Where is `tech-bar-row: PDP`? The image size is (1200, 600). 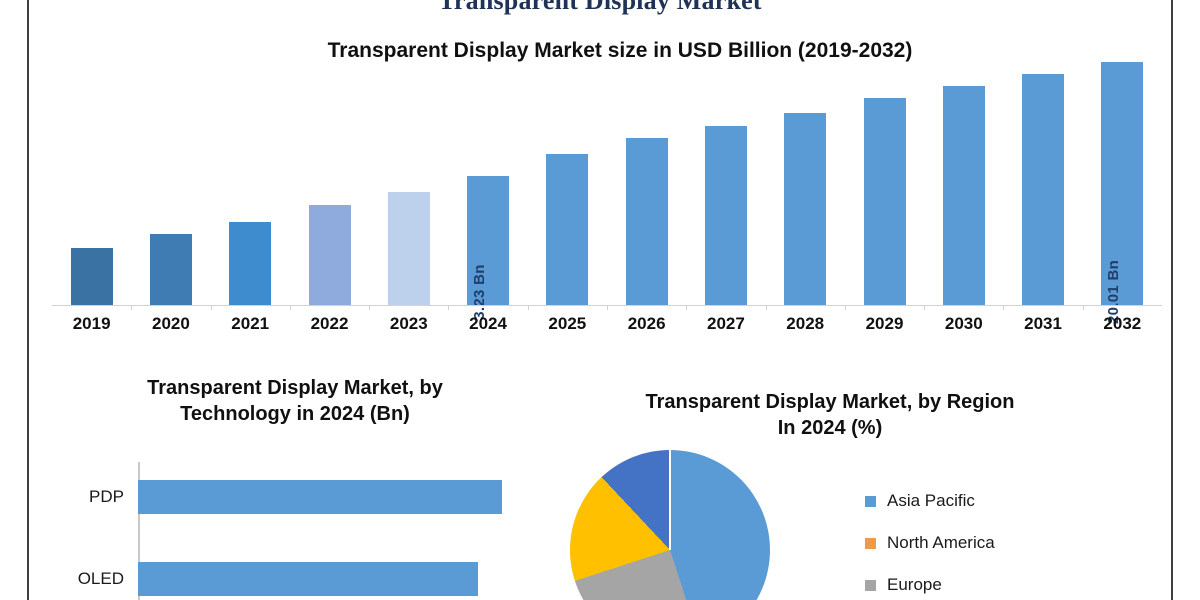
tech-bar-row: PDP is located at coordinates (295, 497).